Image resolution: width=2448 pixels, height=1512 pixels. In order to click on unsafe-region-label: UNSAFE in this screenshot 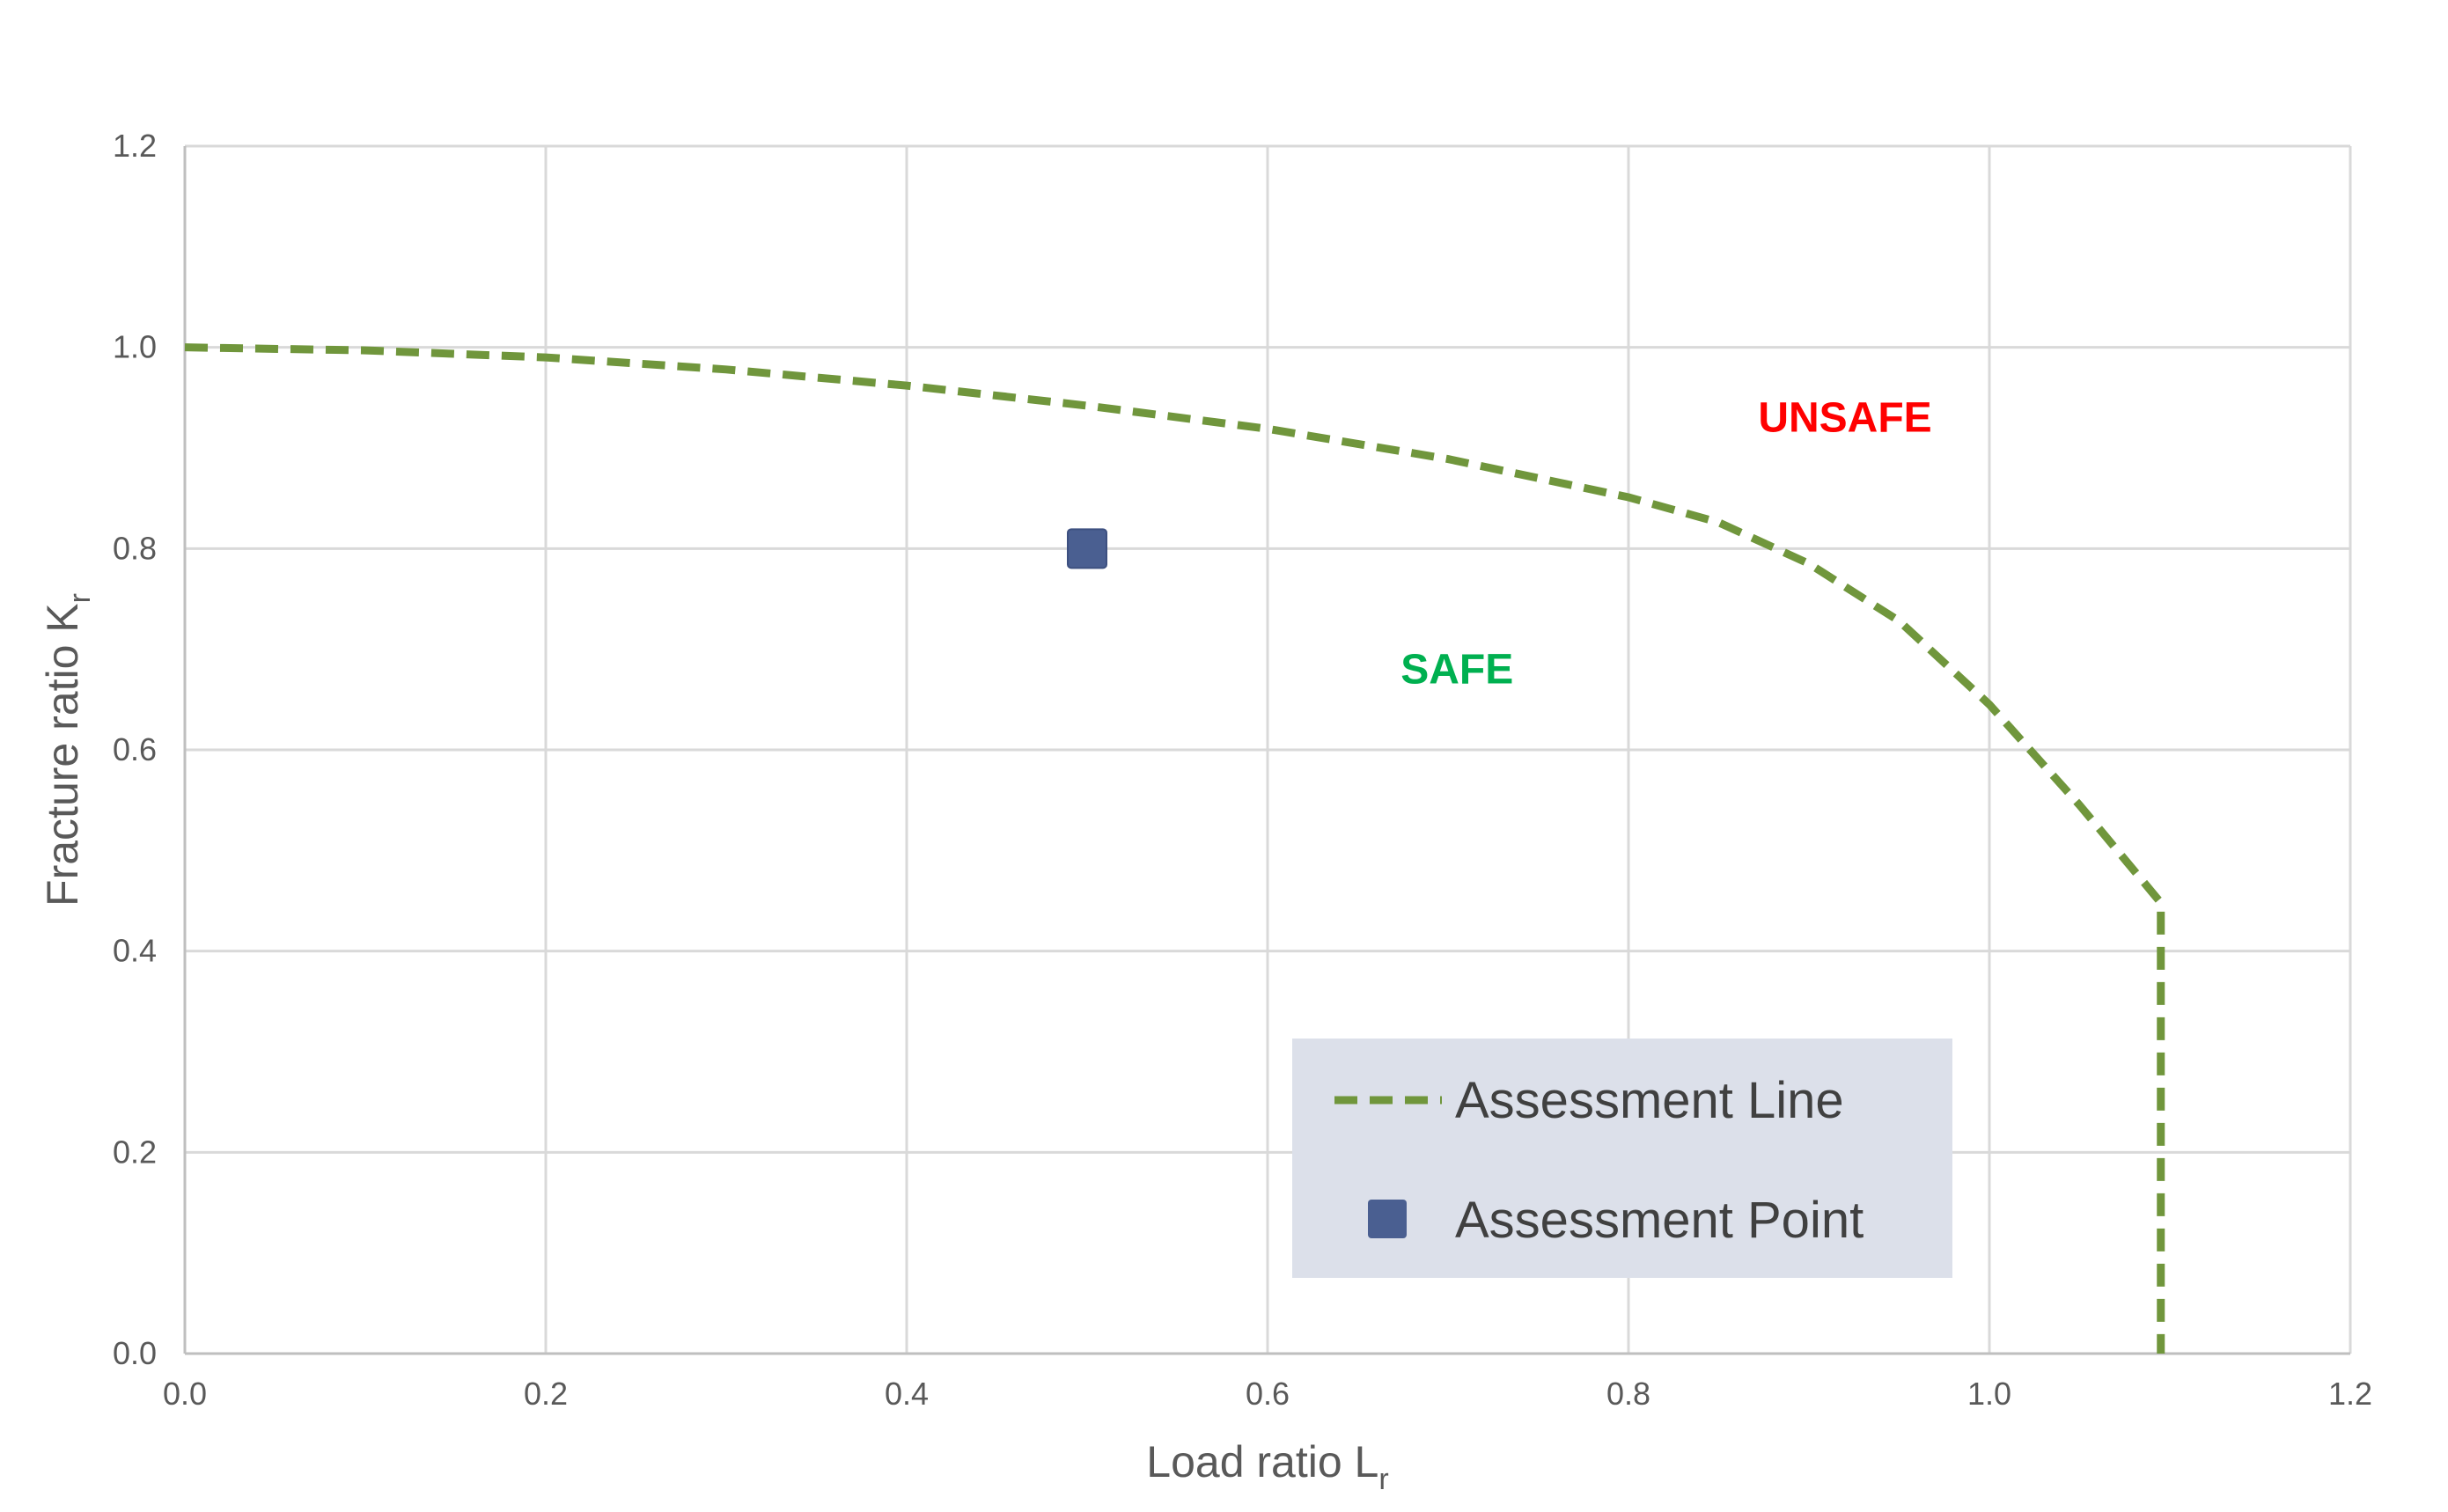, I will do `click(1844, 419)`.